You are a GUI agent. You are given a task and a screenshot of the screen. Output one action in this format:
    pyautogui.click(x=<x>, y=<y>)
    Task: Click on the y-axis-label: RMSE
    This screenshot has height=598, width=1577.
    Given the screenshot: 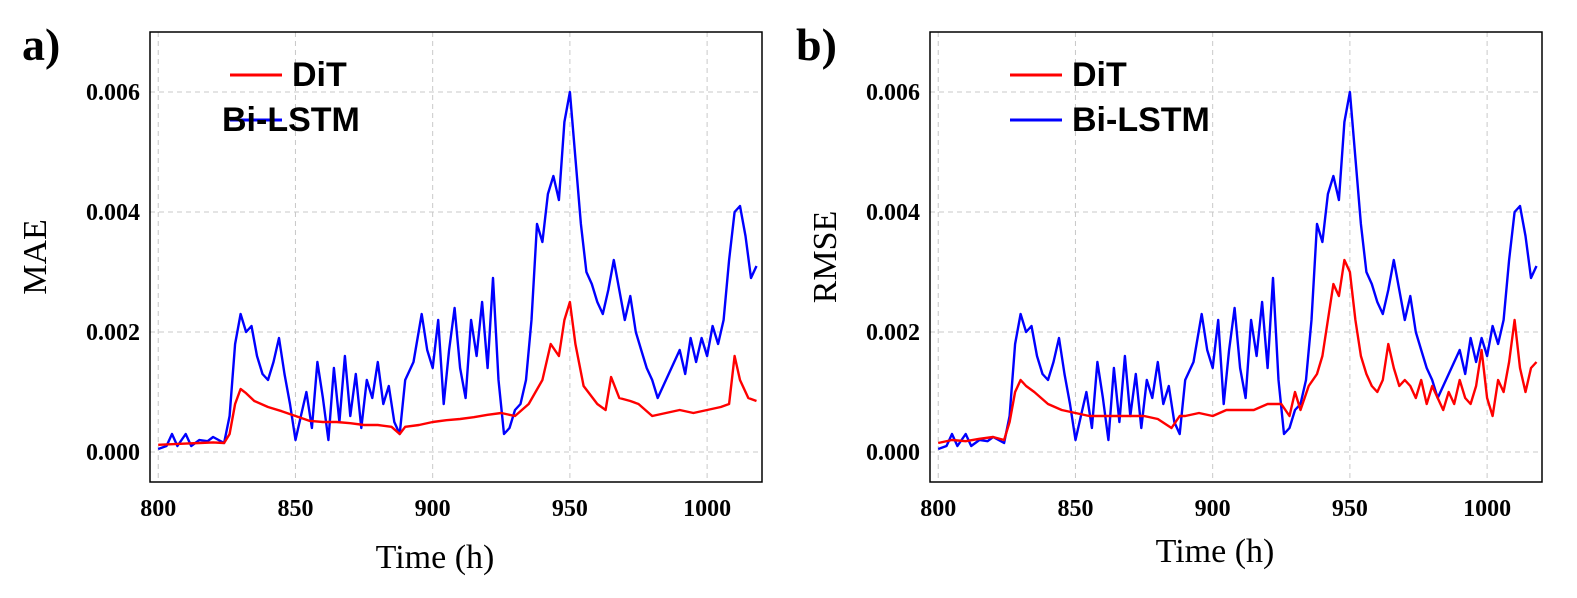 What is the action you would take?
    pyautogui.click(x=825, y=257)
    